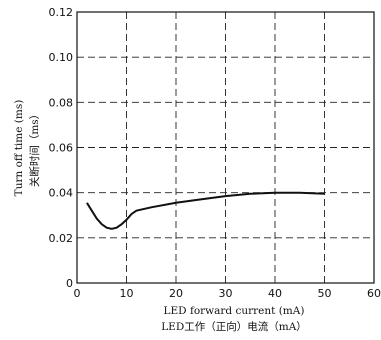  Describe the element at coordinates (176, 293) in the screenshot. I see `x-tick-label: 20` at that location.